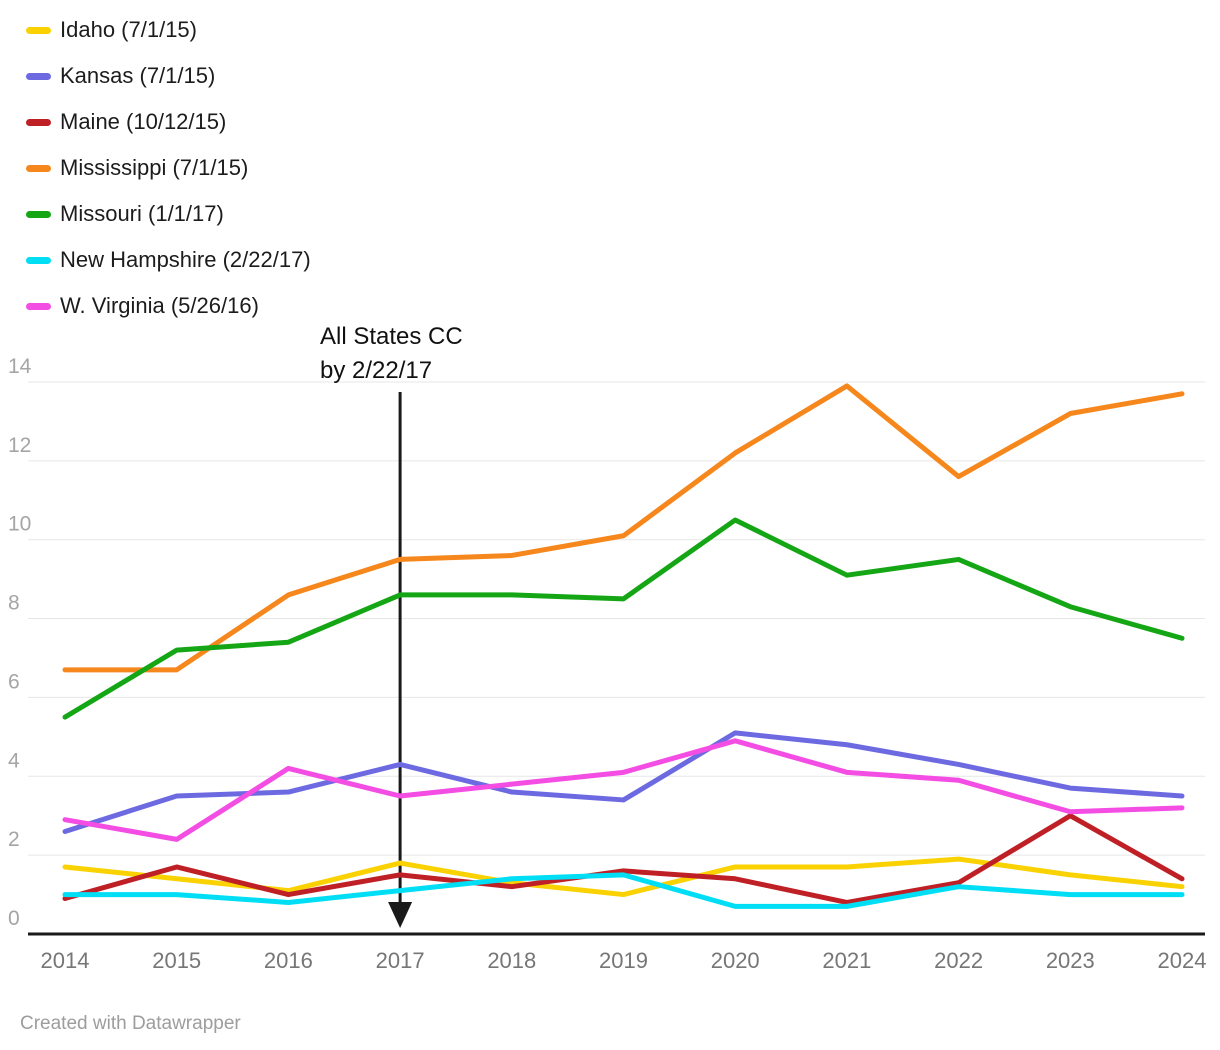 Image resolution: width=1220 pixels, height=1050 pixels. Describe the element at coordinates (735, 960) in the screenshot. I see `x-tick-label: 2020` at that location.